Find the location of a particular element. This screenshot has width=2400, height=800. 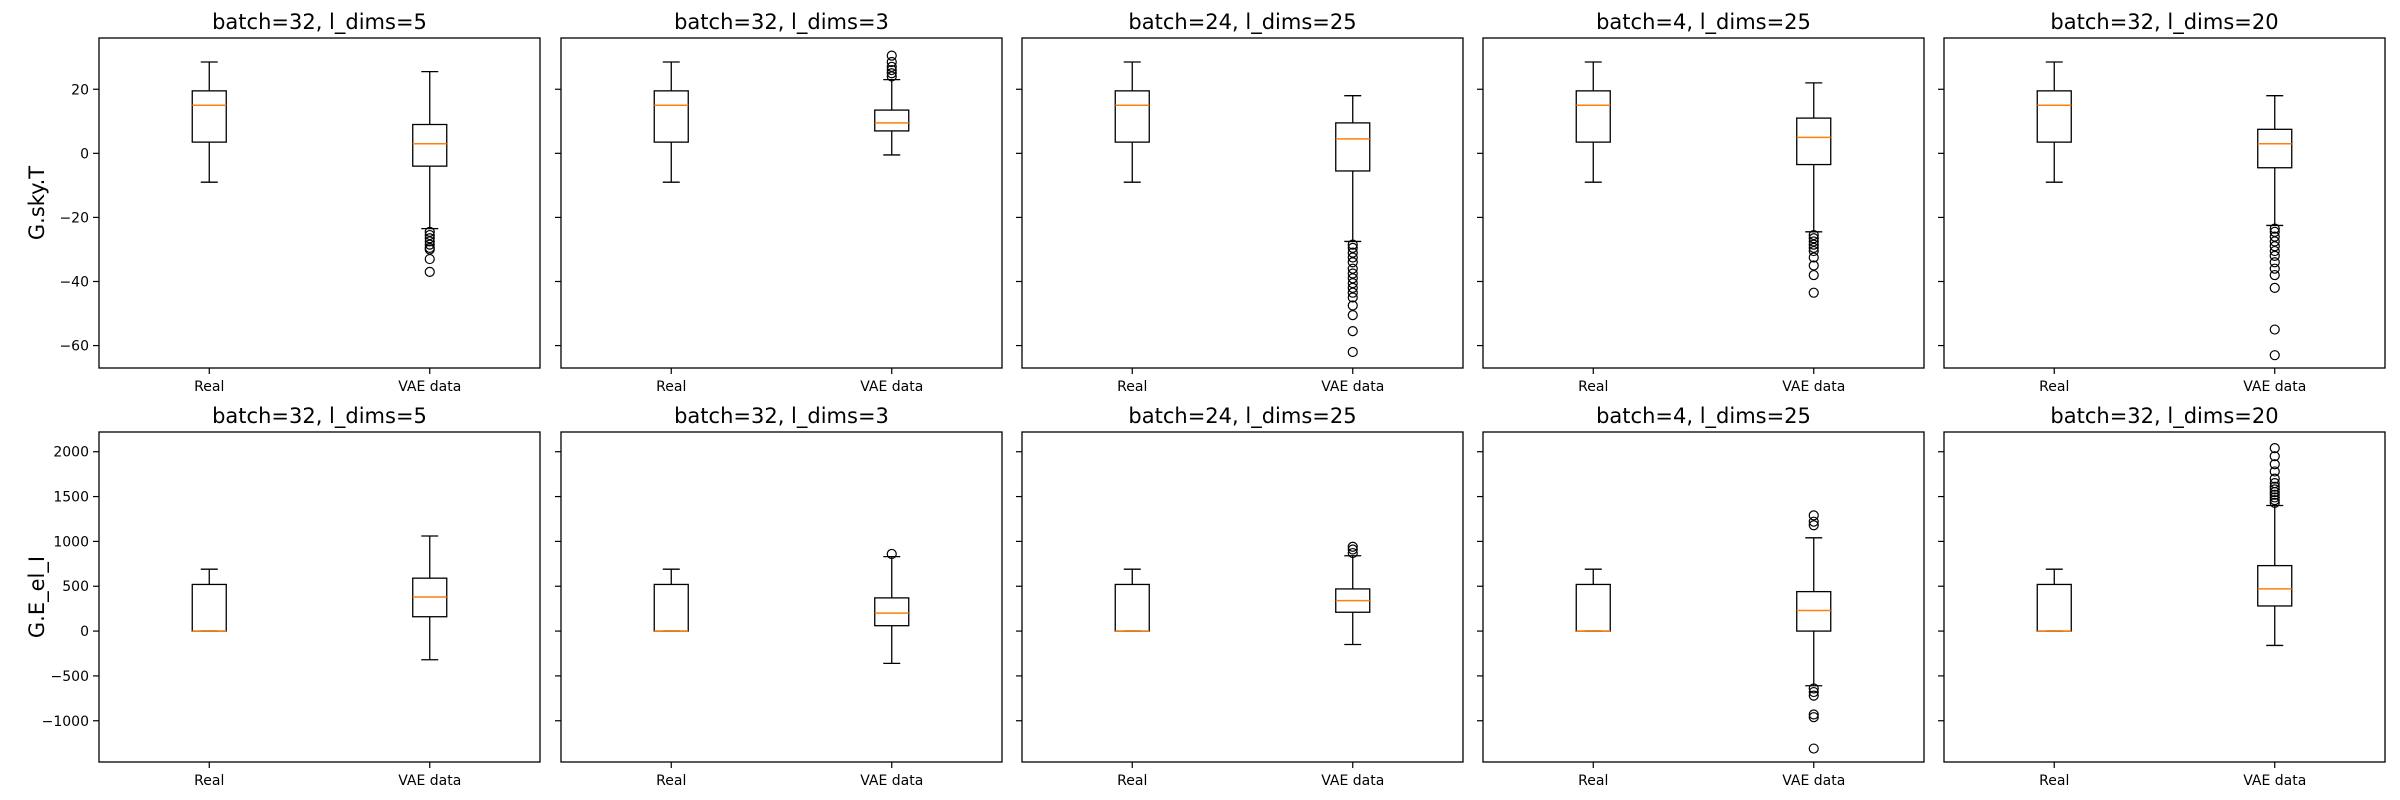

panel-r1-c3: batch=24, l_dims=25 Real VAE data is located at coordinates (1240, 202).